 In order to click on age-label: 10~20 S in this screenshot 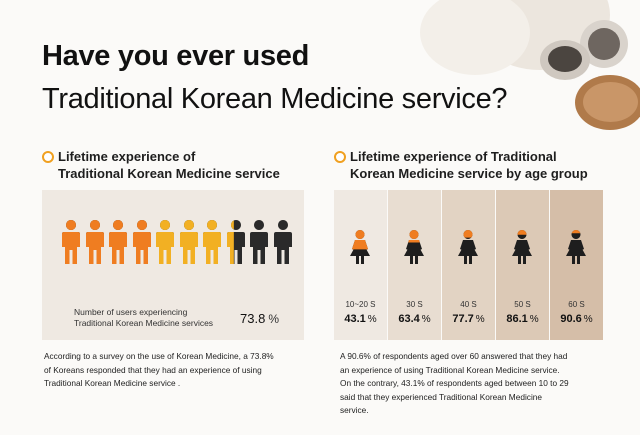, I will do `click(360, 304)`.